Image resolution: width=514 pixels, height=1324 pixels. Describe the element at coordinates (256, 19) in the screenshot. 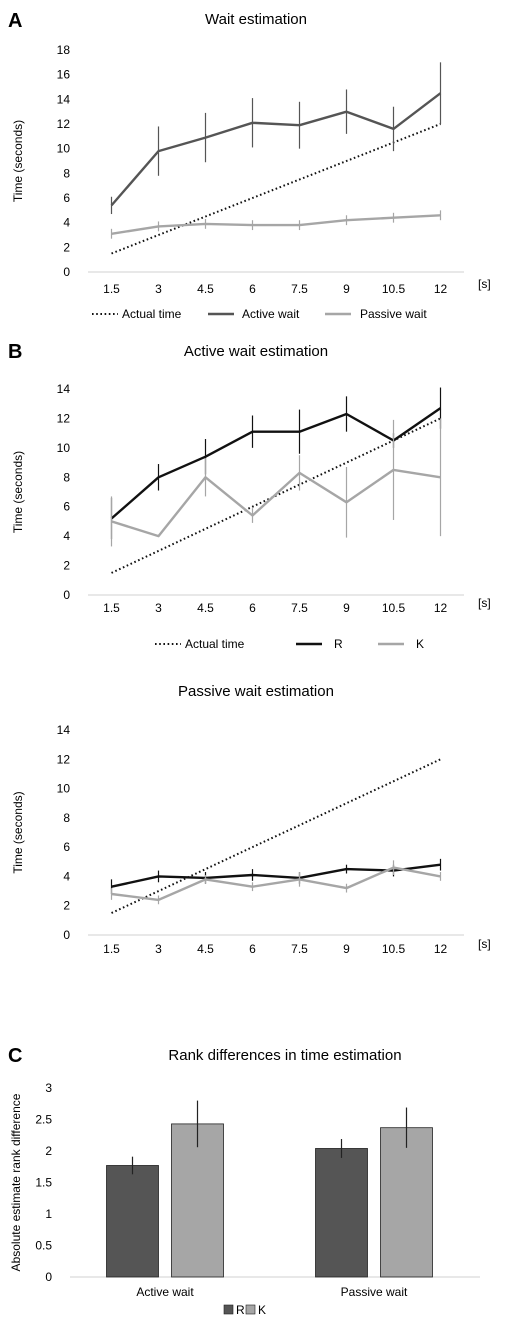

I see `chart-title: Wait estimation` at that location.